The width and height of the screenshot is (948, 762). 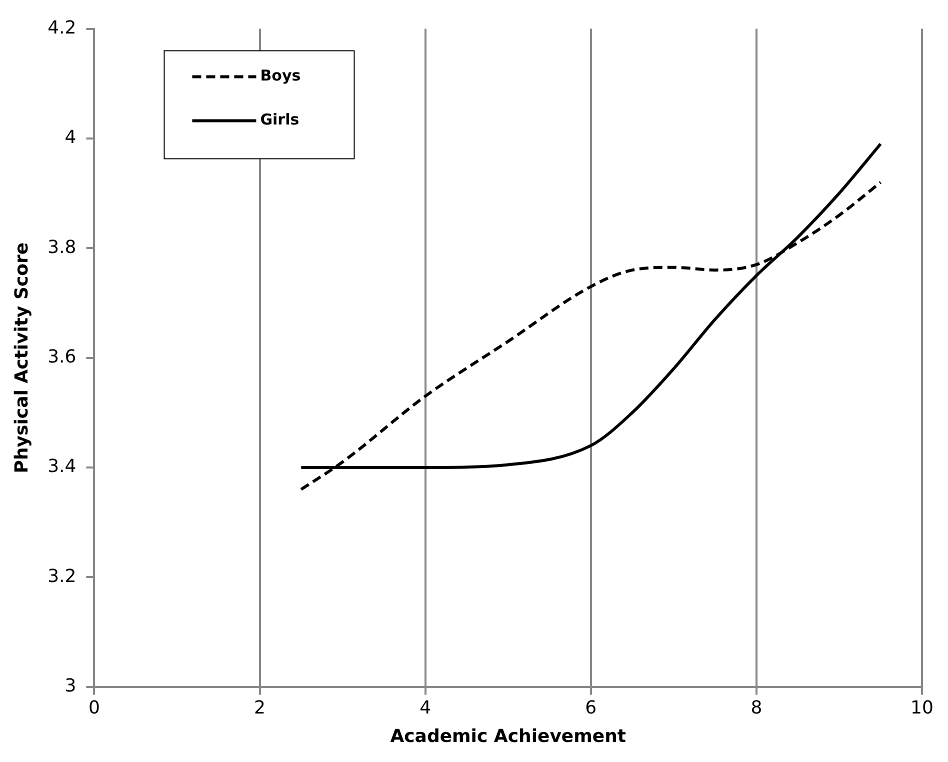 I want to click on x-tick-label: 2, so click(x=260, y=707).